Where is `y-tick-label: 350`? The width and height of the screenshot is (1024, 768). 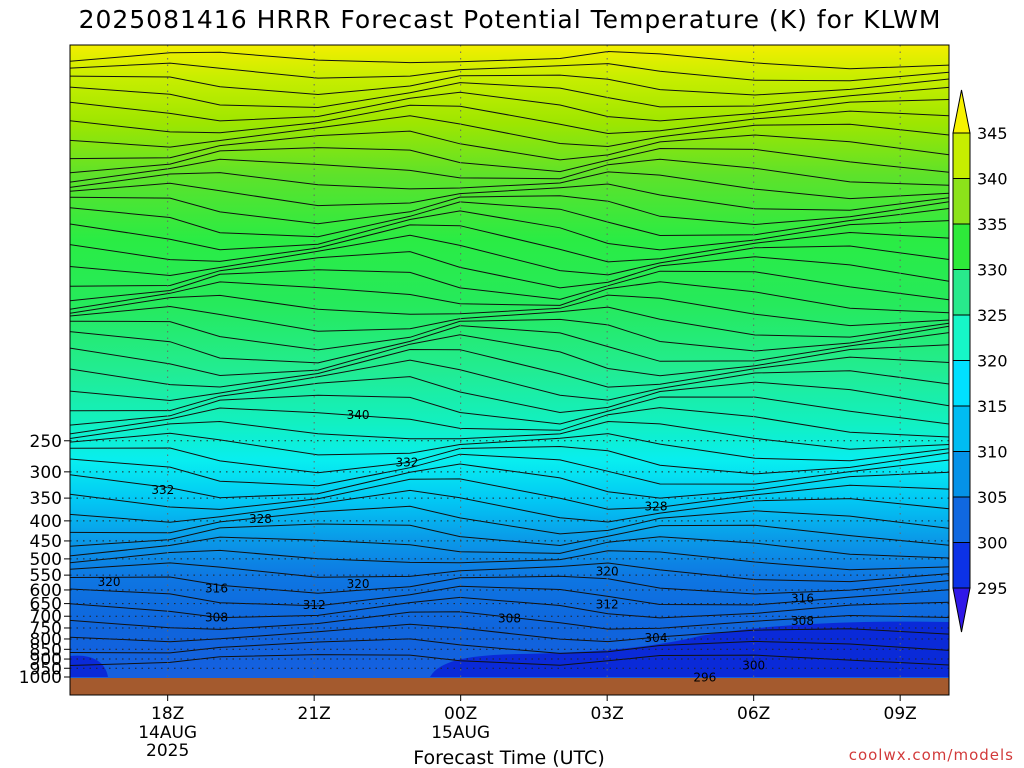
y-tick-label: 350 is located at coordinates (46, 499).